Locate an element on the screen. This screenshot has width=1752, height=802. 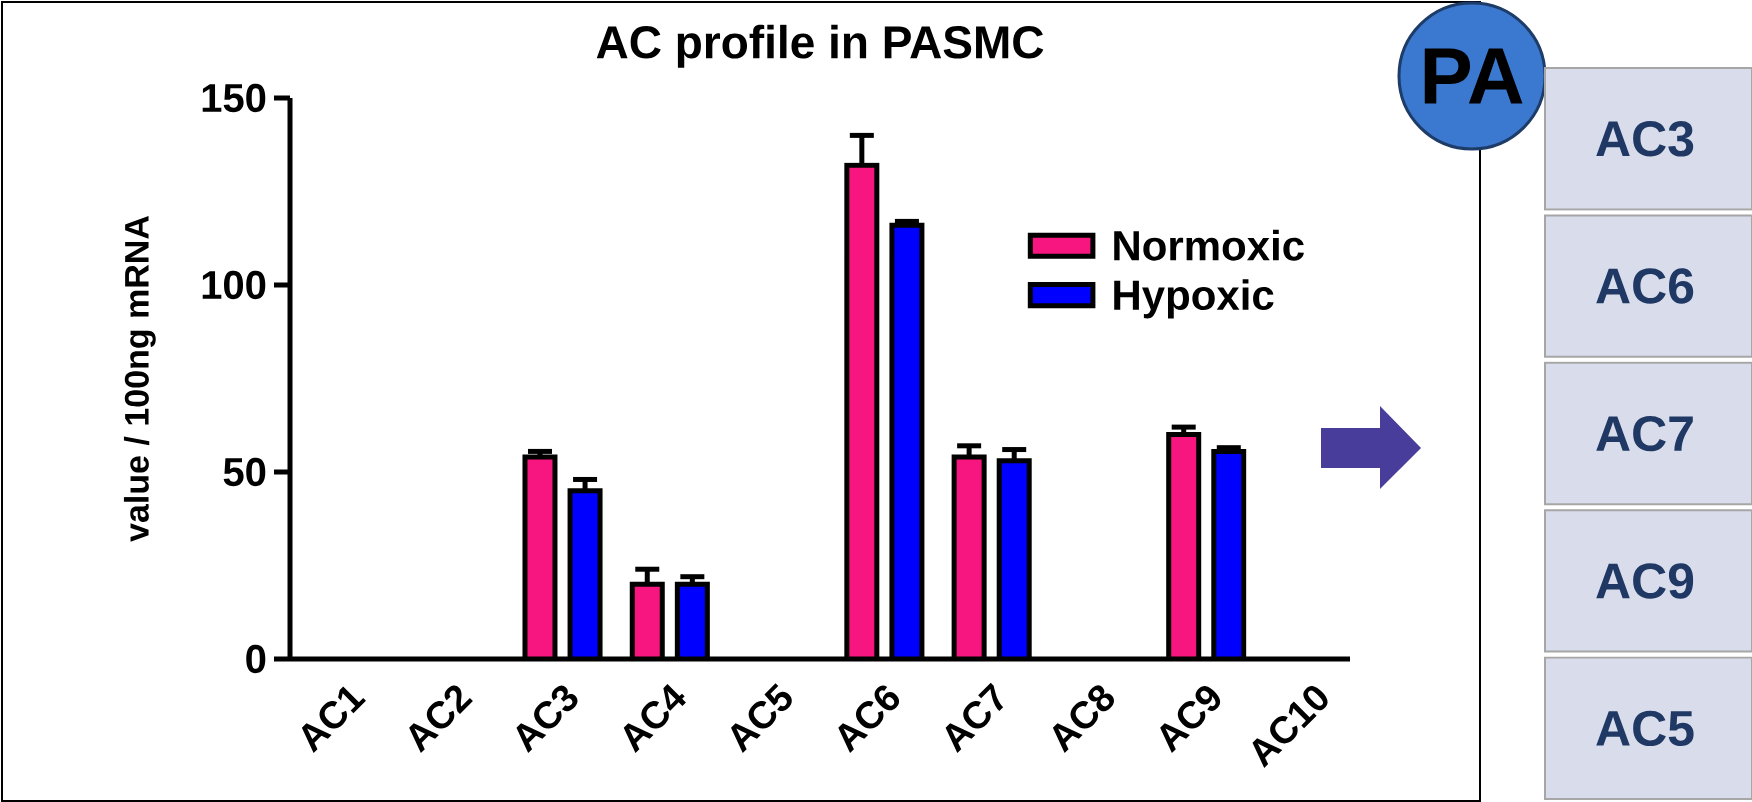
legend-label: Hypoxic is located at coordinates (1194, 299).